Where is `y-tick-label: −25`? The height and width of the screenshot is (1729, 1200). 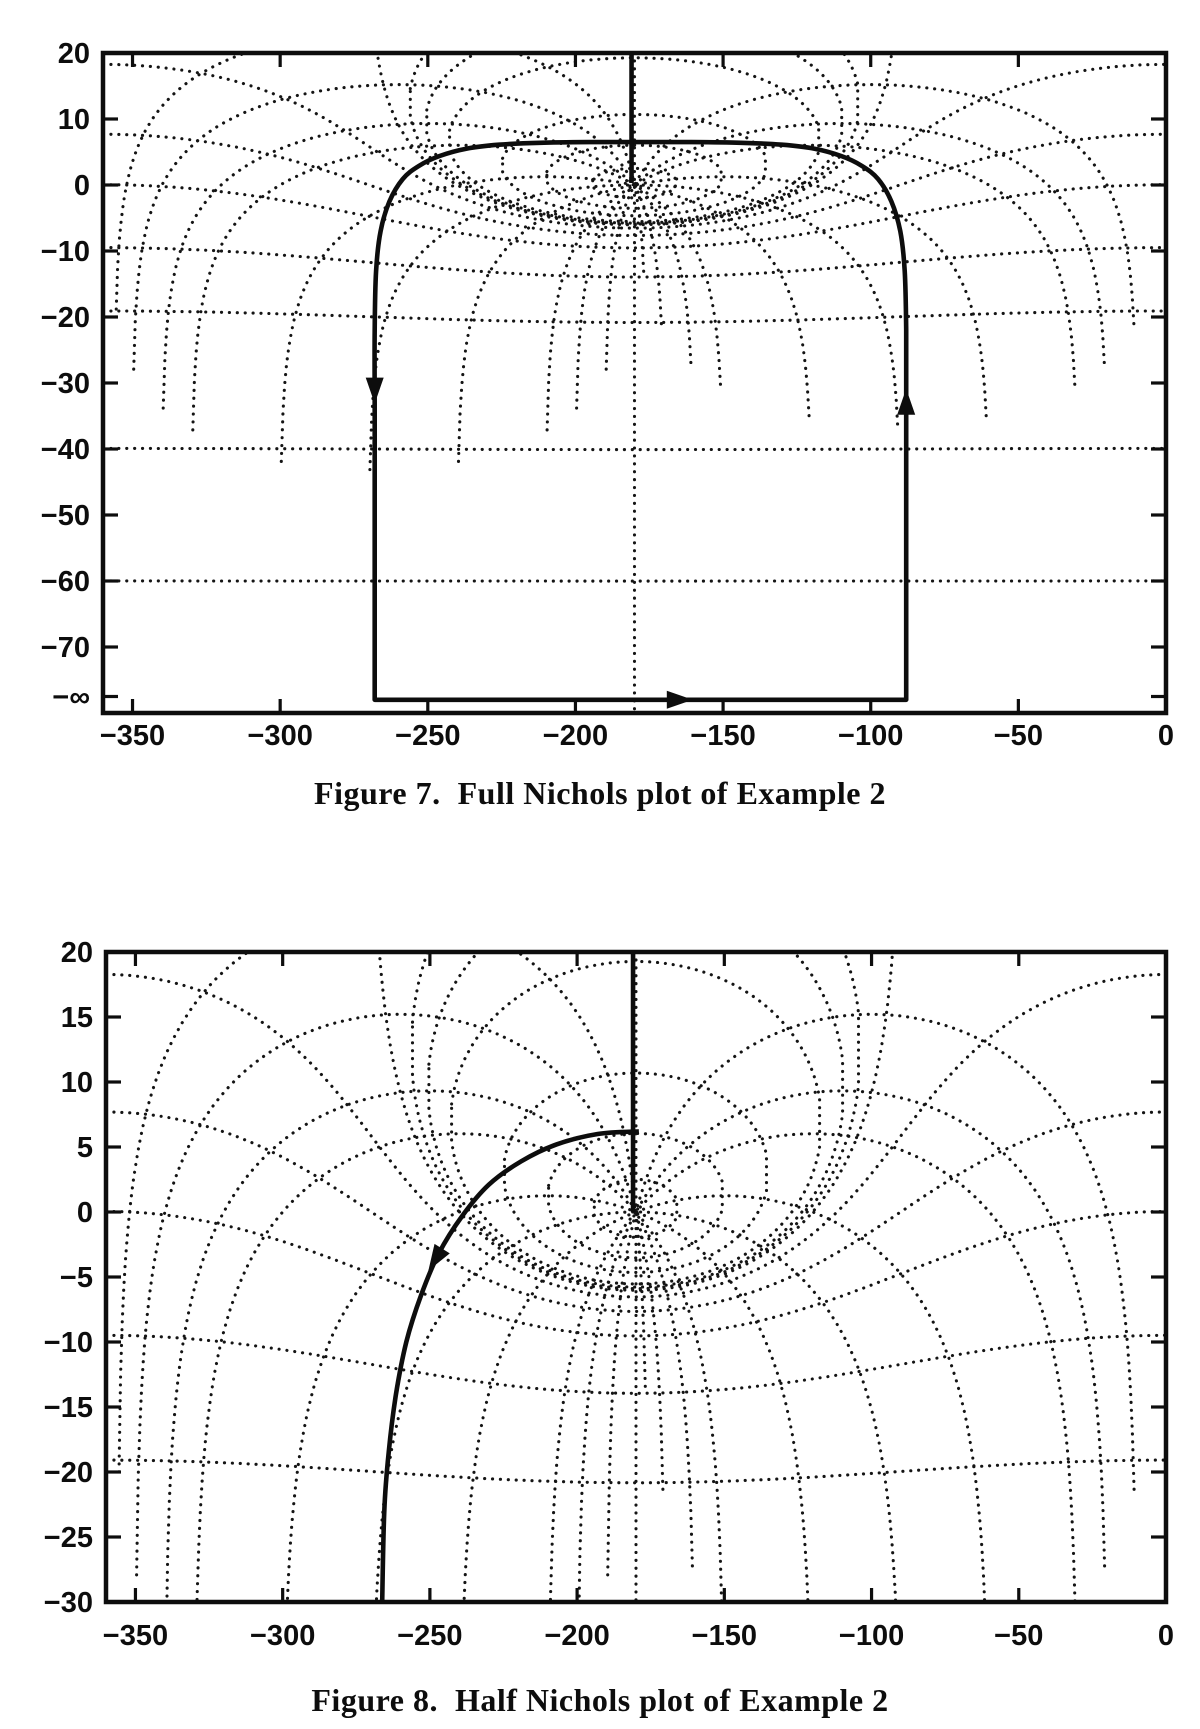
y-tick-label: −25 is located at coordinates (68, 1538).